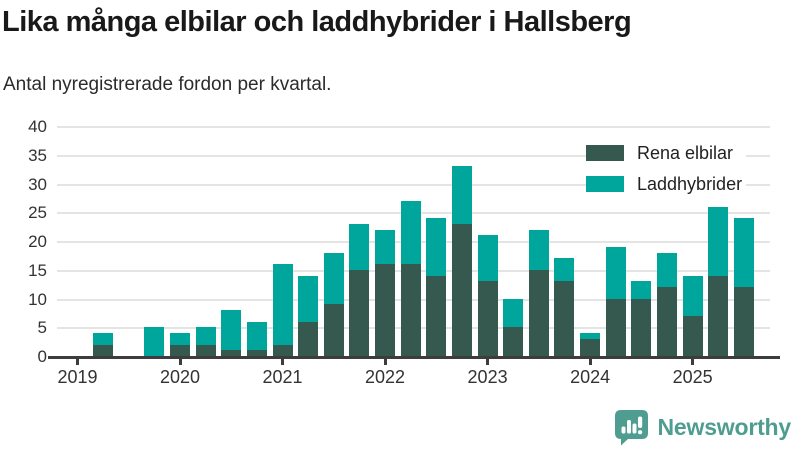 Image resolution: width=800 pixels, height=450 pixels. Describe the element at coordinates (37, 213) in the screenshot. I see `y-tick-label-25: 25` at that location.